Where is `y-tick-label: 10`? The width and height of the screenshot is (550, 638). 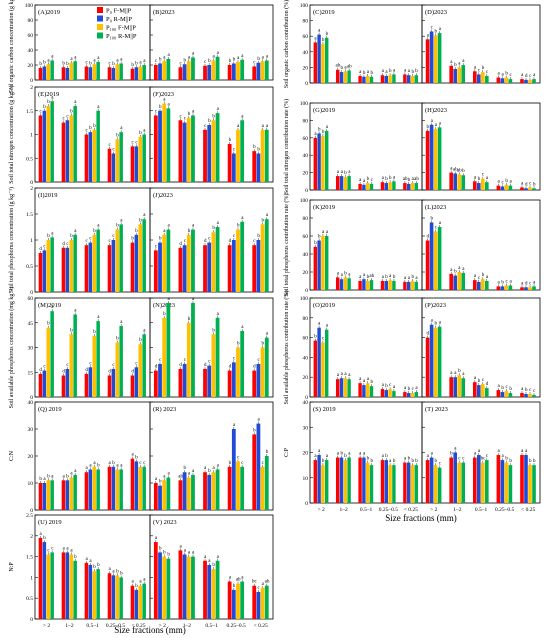
y-tick-label: 10 is located at coordinates (306, 479).